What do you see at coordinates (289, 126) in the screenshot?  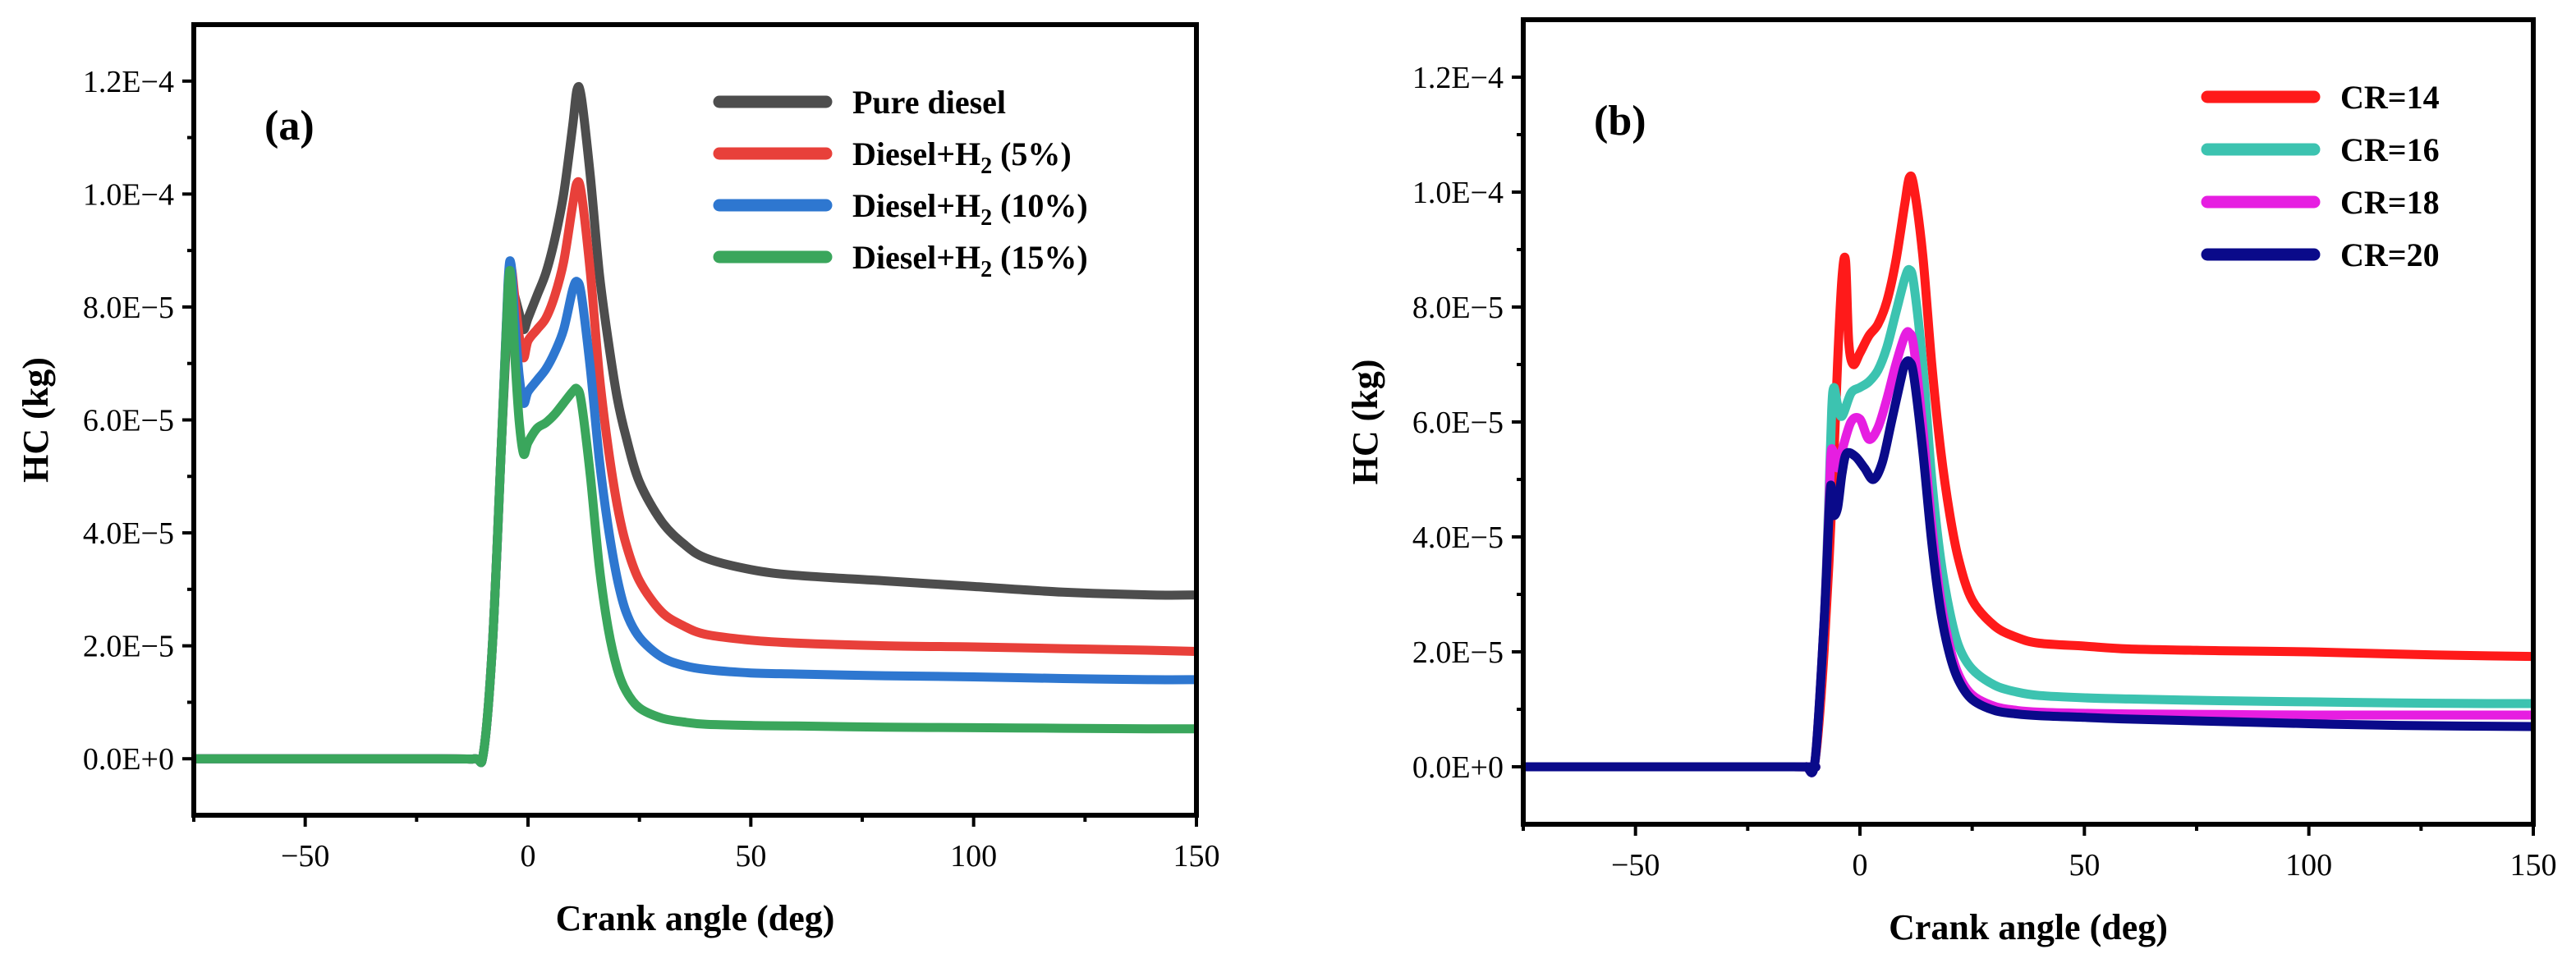 I see `panel-label: (a)` at bounding box center [289, 126].